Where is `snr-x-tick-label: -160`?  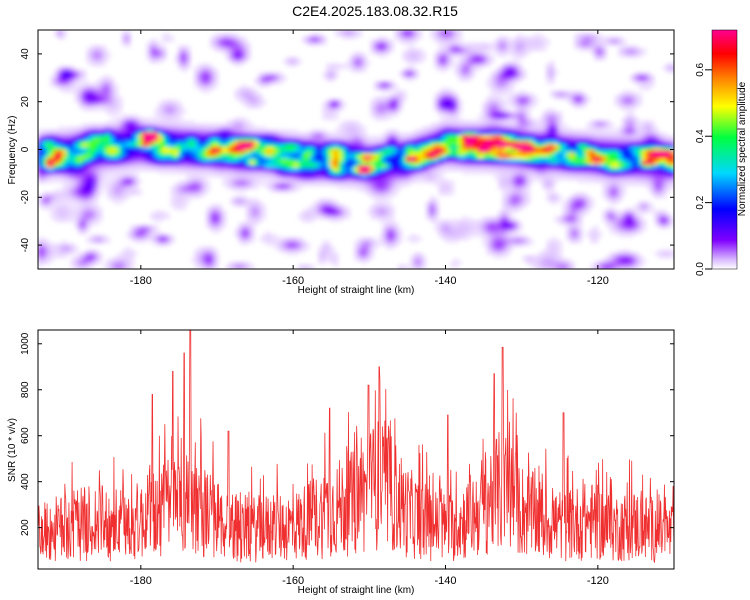
snr-x-tick-label: -160 is located at coordinates (293, 581).